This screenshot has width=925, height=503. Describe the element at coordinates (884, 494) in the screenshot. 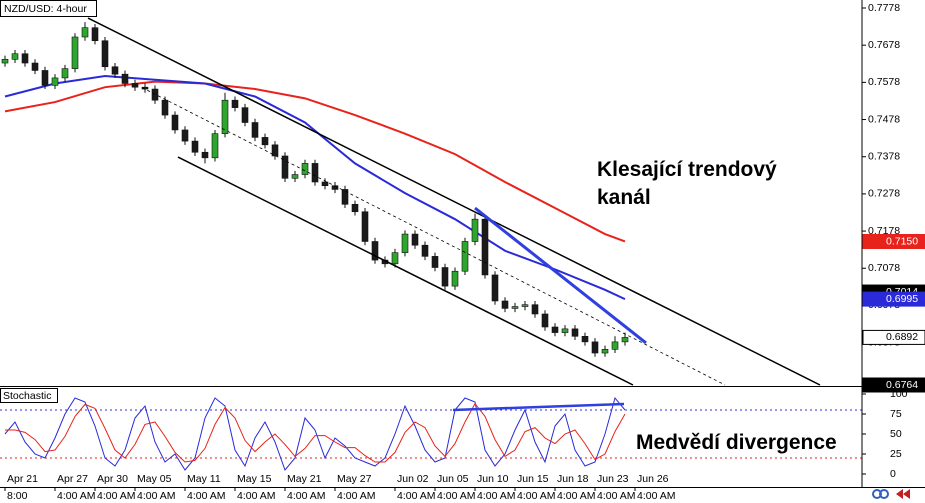

I see `link-icon` at that location.